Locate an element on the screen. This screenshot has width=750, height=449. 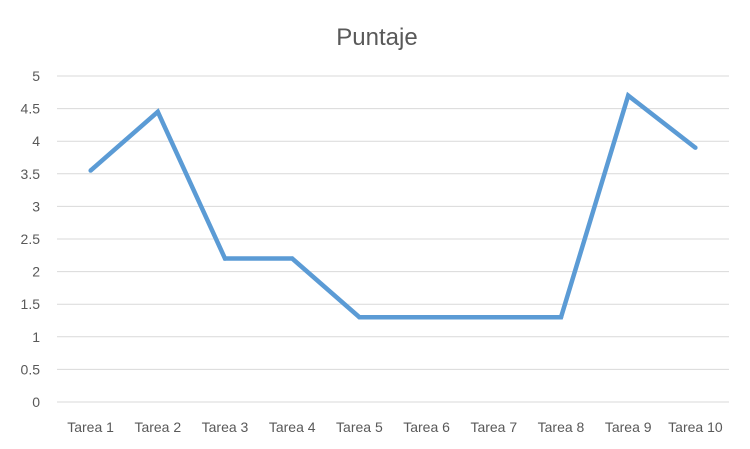
x-tick-label: Tarea 8 is located at coordinates (561, 427).